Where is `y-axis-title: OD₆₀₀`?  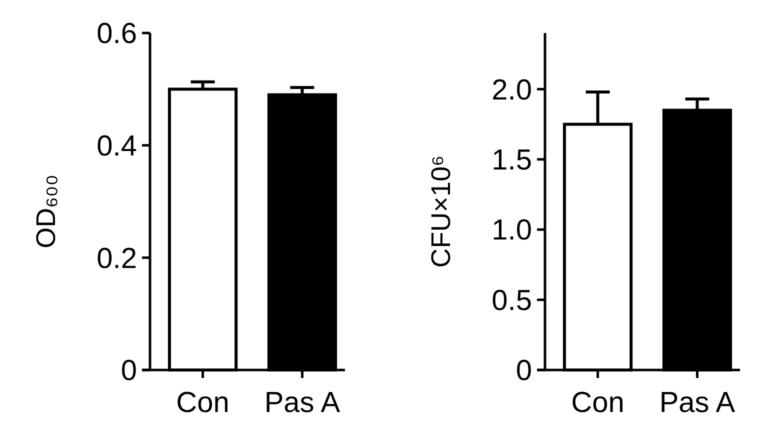 y-axis-title: OD₆₀₀ is located at coordinates (46, 211).